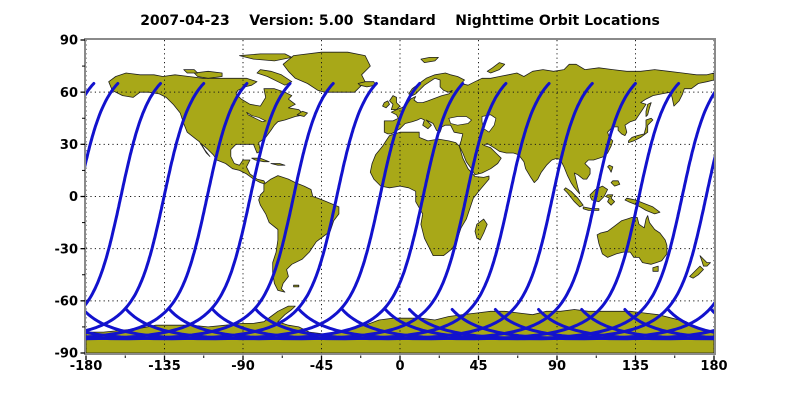 This screenshot has width=800, height=400. What do you see at coordinates (610, 168) in the screenshot?
I see `landmass-philippines-luzon` at bounding box center [610, 168].